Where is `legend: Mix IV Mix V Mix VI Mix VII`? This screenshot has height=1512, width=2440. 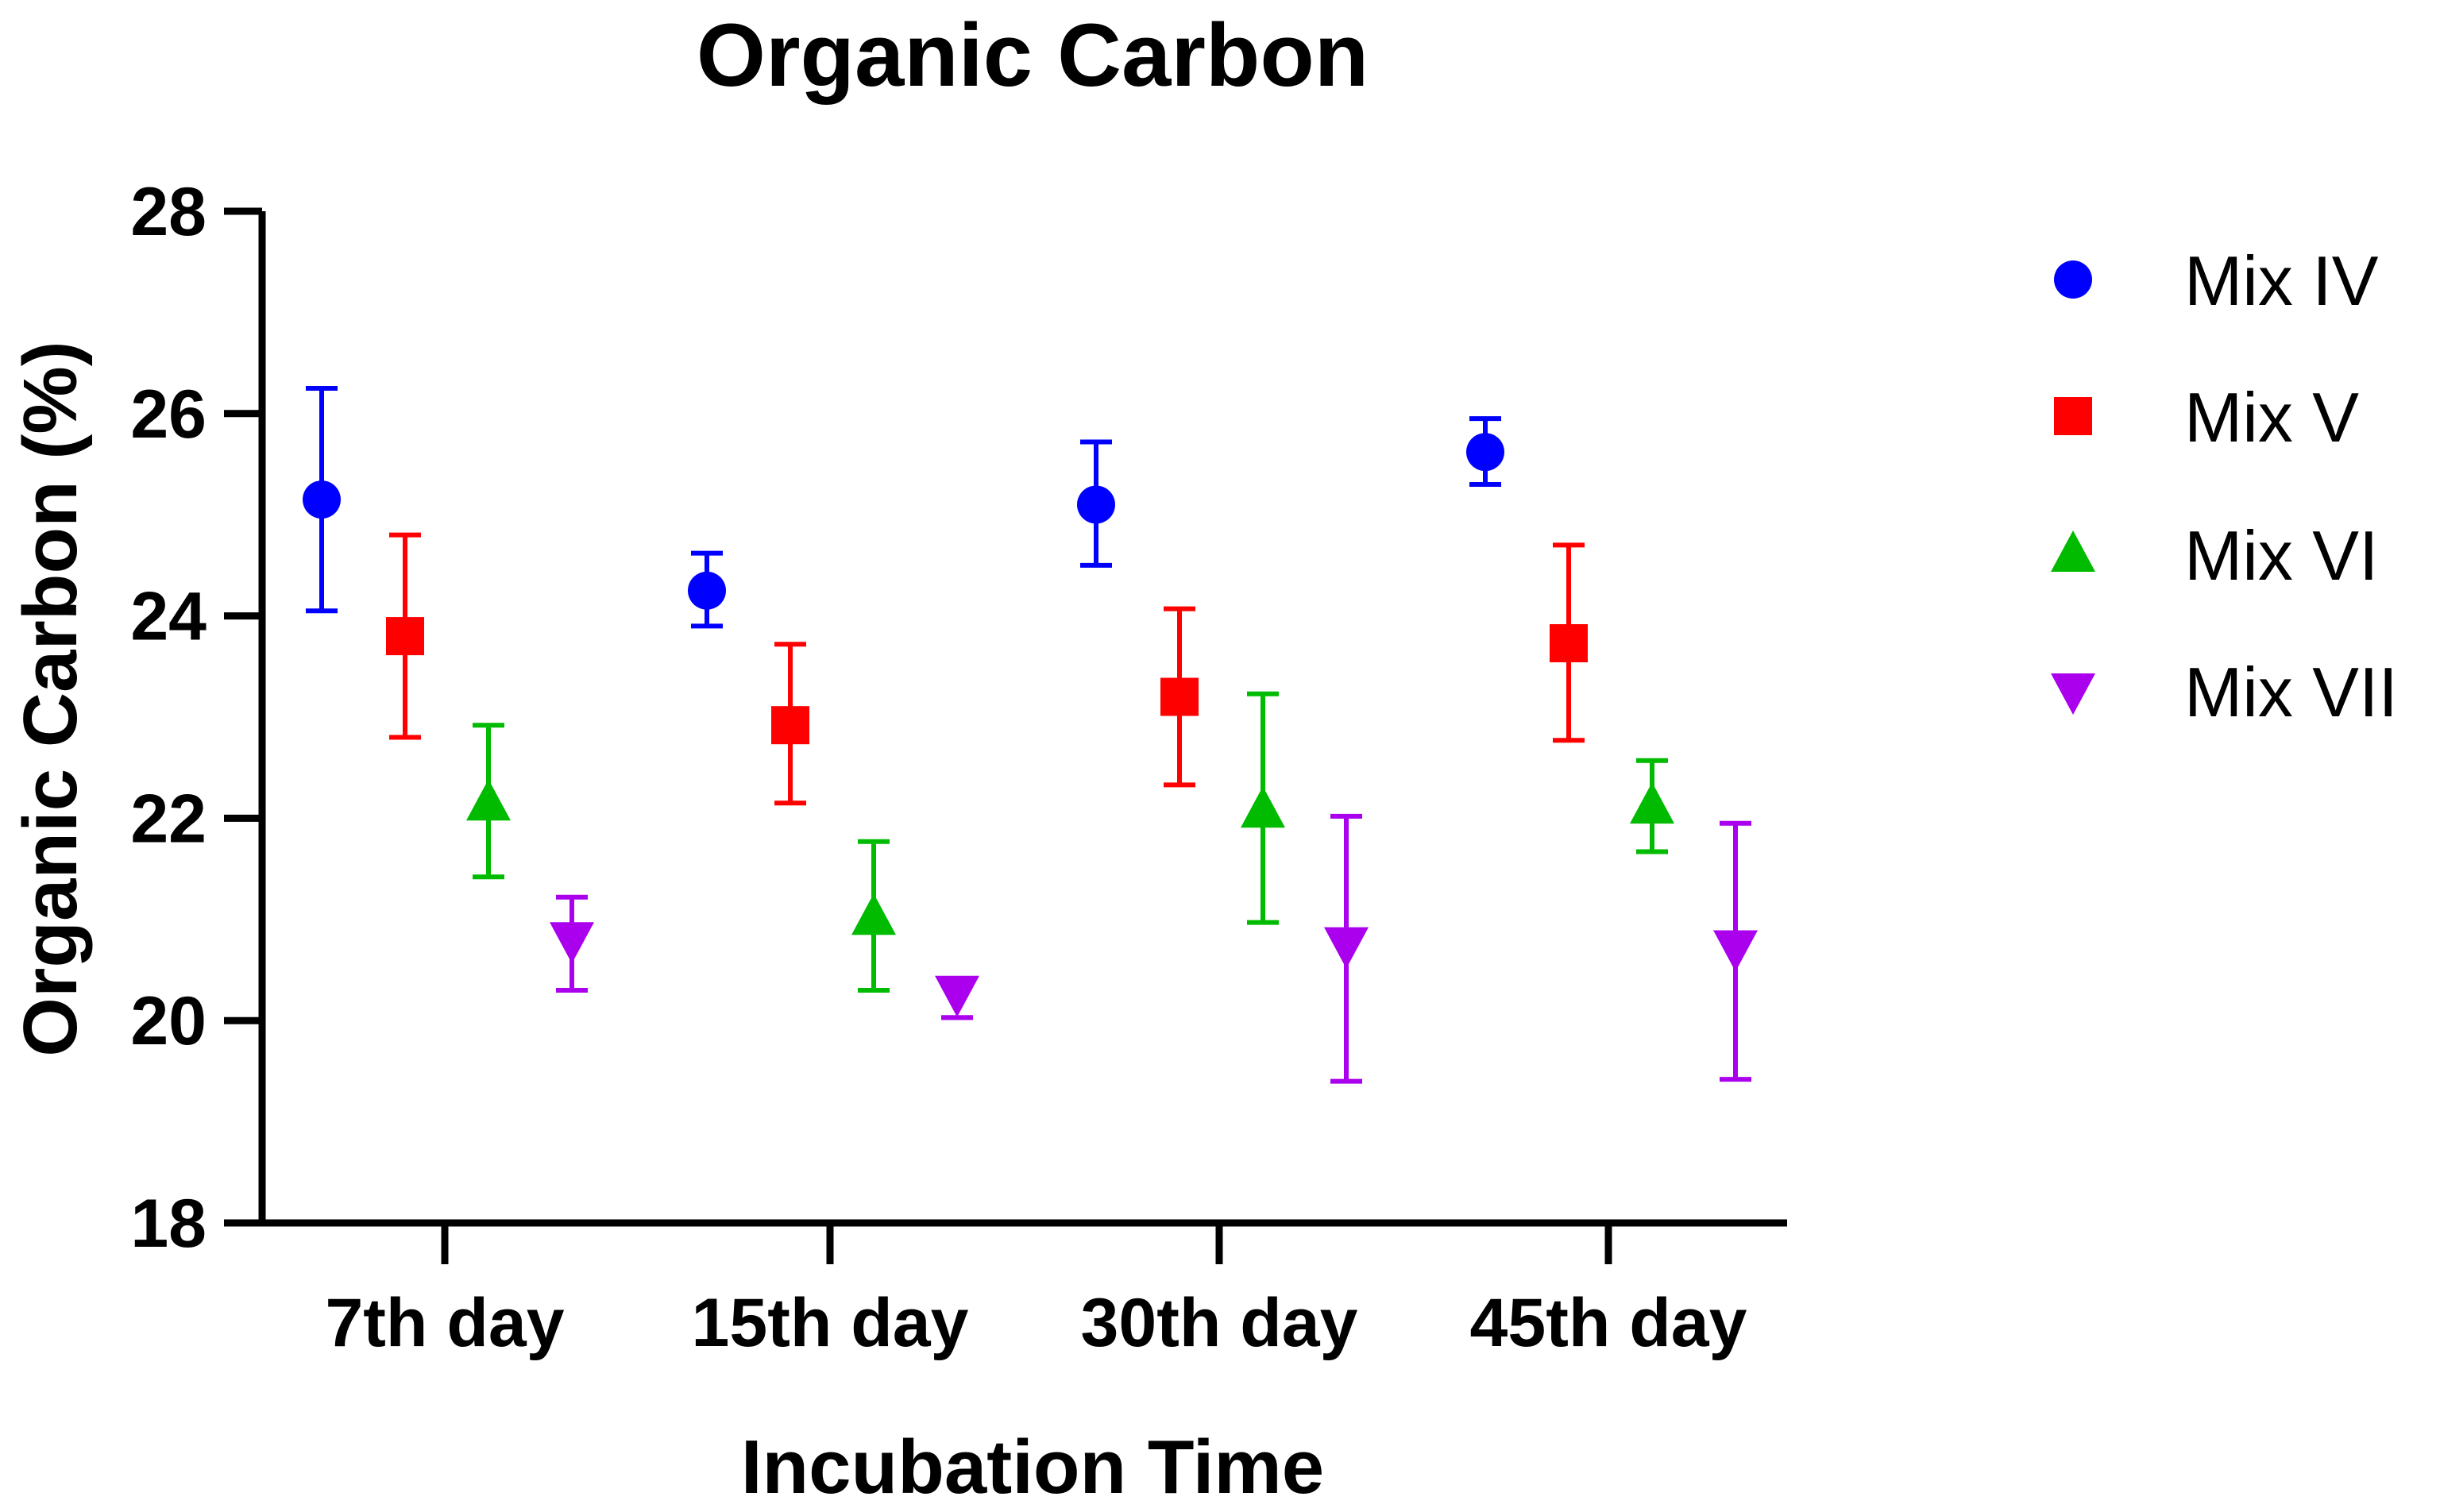 legend: Mix IV Mix V Mix VI Mix VII is located at coordinates (2225, 486).